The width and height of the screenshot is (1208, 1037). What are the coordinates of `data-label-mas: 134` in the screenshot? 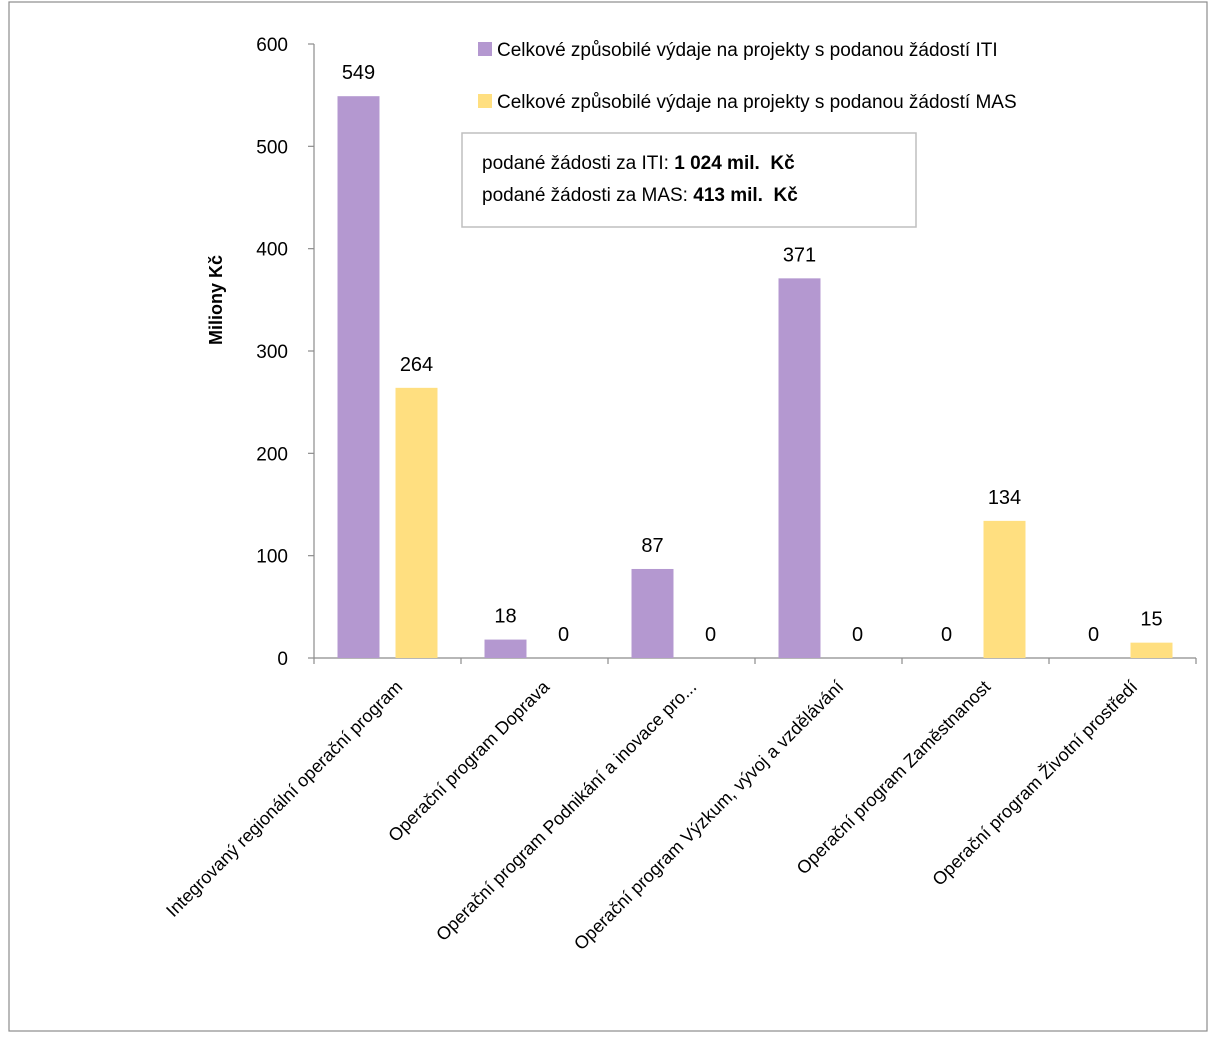 It's located at (1004, 498).